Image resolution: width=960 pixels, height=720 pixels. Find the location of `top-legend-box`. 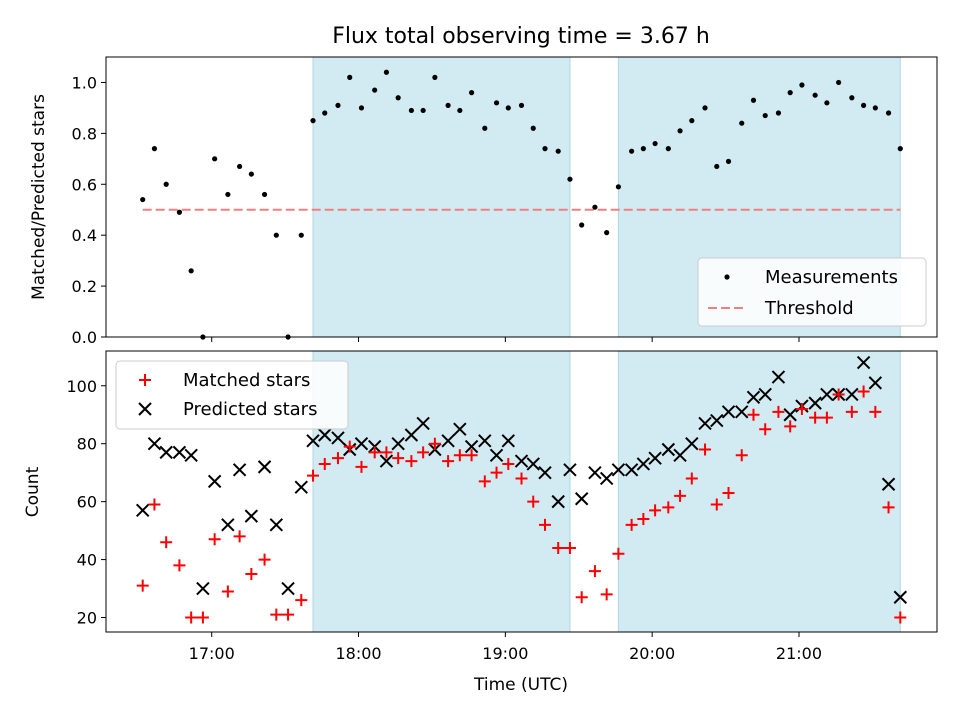

top-legend-box is located at coordinates (812, 292).